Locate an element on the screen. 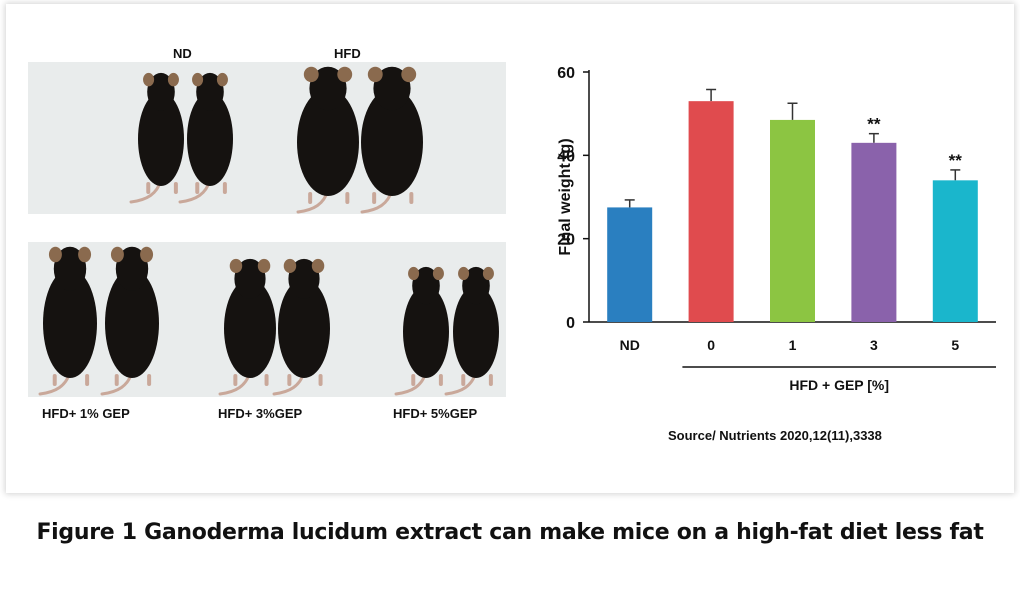 The height and width of the screenshot is (605, 1020). mice-bottom-illustration is located at coordinates (268, 321).